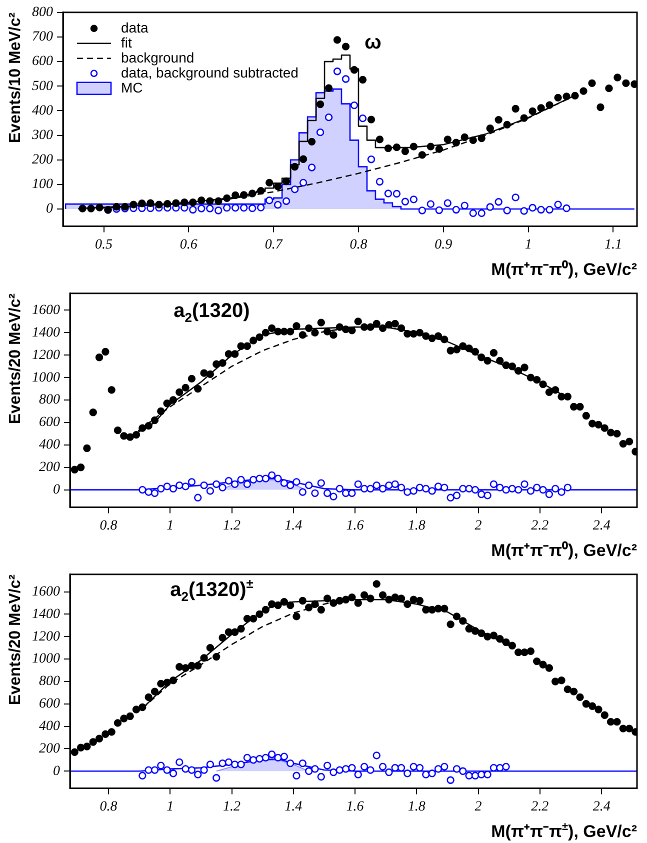 This screenshot has width=647, height=843. I want to click on x-tick-label: 0.7, so click(274, 244).